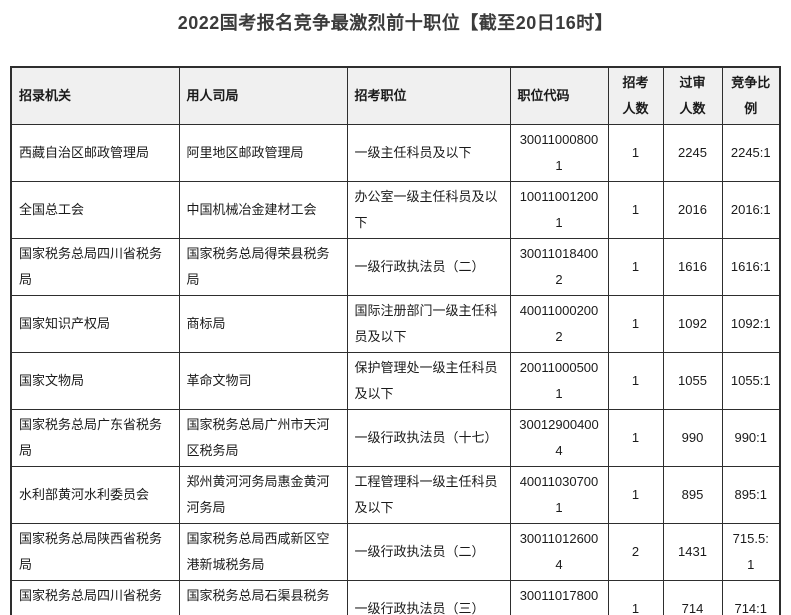  I want to click on header-row: 招录机关 用人司局 招考职位 职位代码 招考 人数 过审 人数 竞争比 例, so click(395, 95).